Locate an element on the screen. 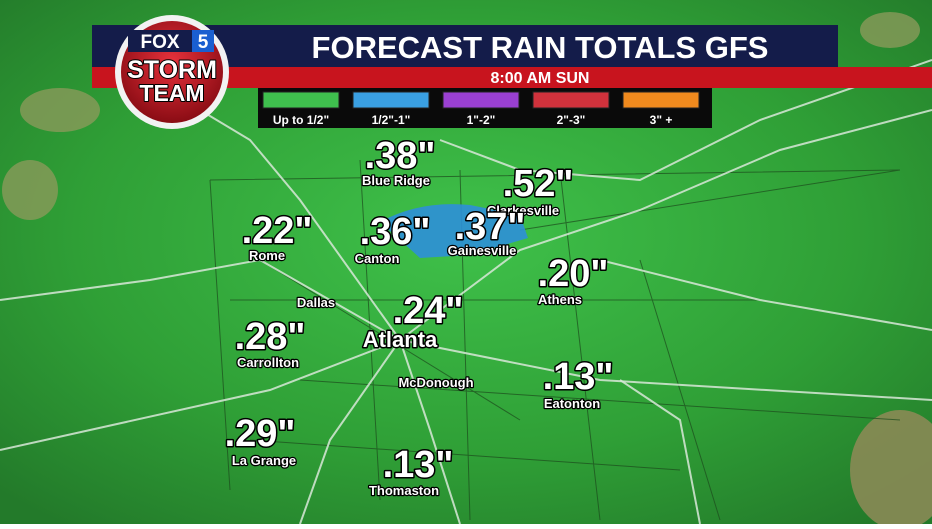  logo-brand-box is located at coordinates (160, 41).